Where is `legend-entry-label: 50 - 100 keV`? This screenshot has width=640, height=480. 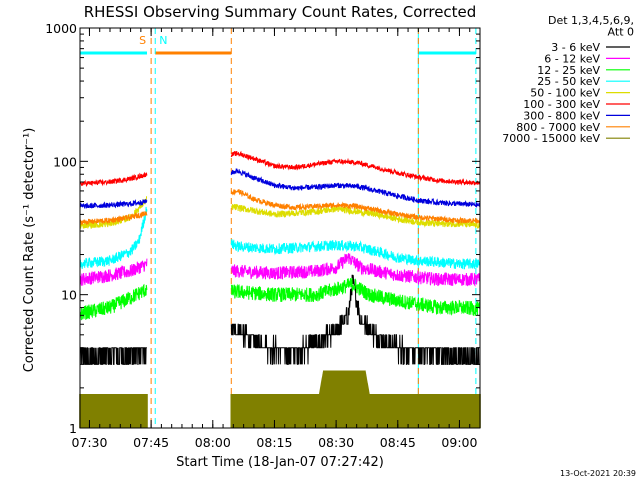 legend-entry-label: 50 - 100 keV is located at coordinates (565, 93).